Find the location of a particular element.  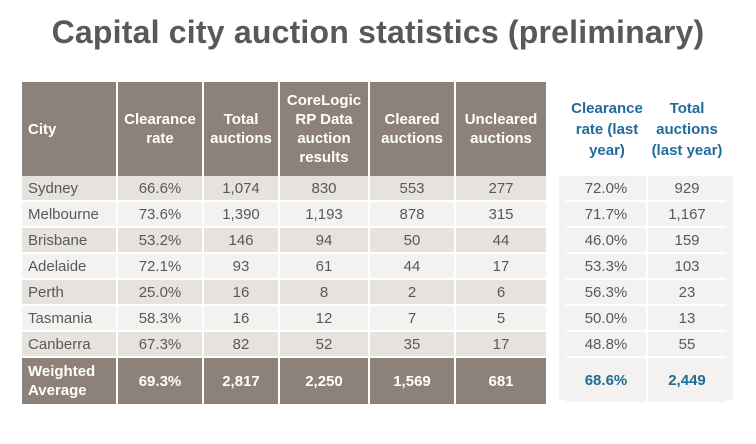

table-row: Canberra 67.3% 82 52 35 17 is located at coordinates (284, 345).